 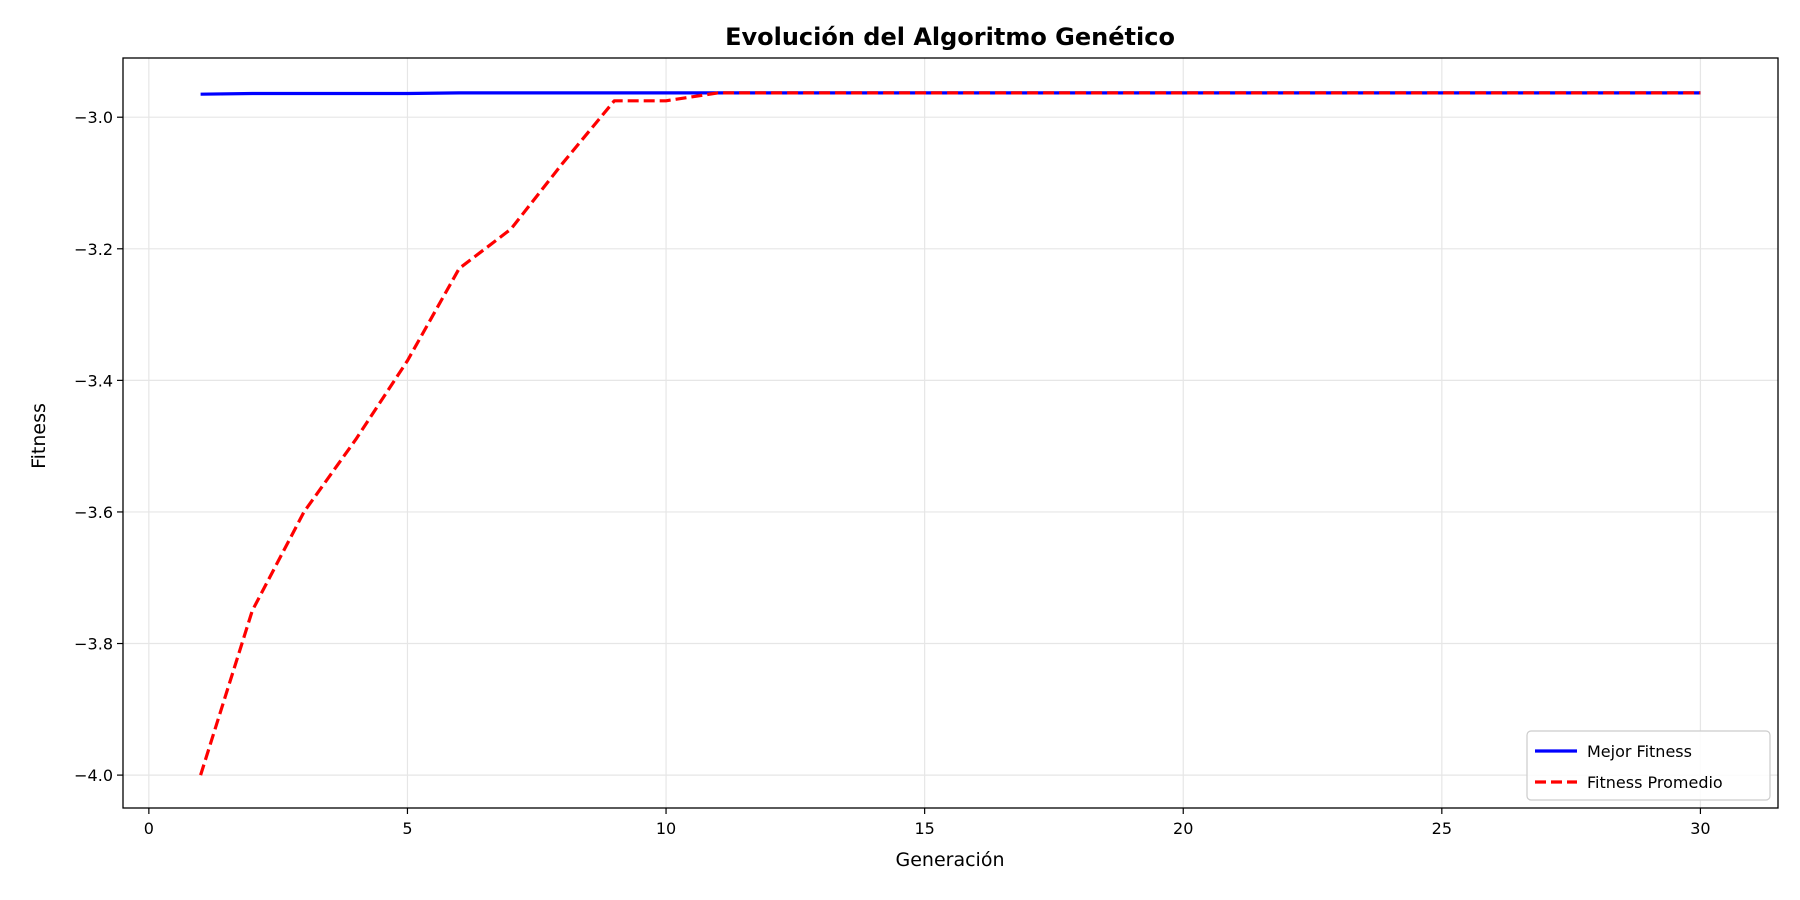 What do you see at coordinates (666, 828) in the screenshot?
I see `x-tick-label: 10` at bounding box center [666, 828].